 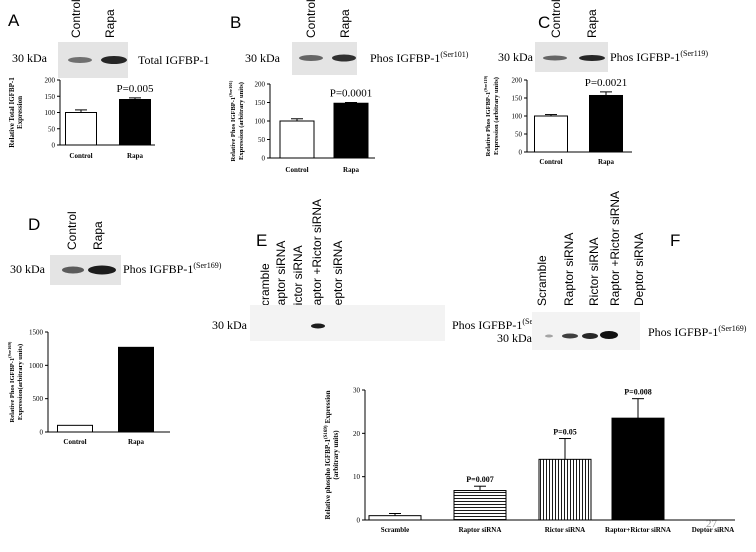 I want to click on blot-label: Phos IGFBP-1(Ser119), so click(x=659, y=56).